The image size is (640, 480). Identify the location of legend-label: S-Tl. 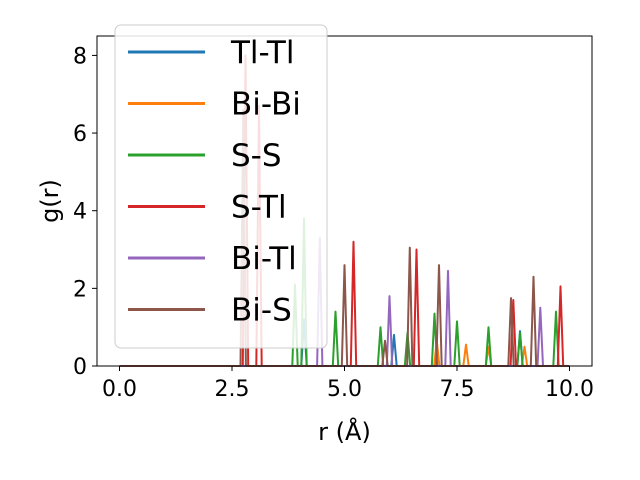
(259, 208).